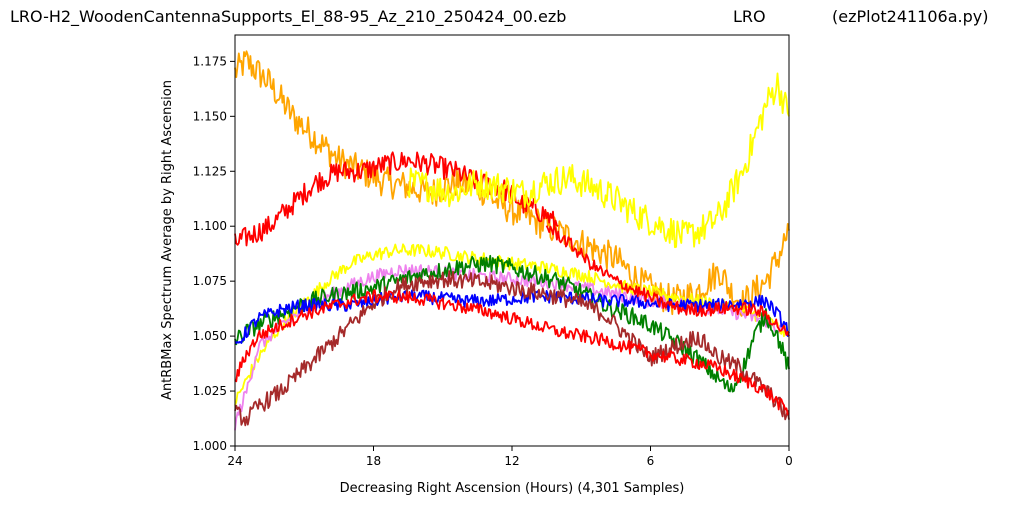  I want to click on x-tick-label: 24, so click(234, 461).